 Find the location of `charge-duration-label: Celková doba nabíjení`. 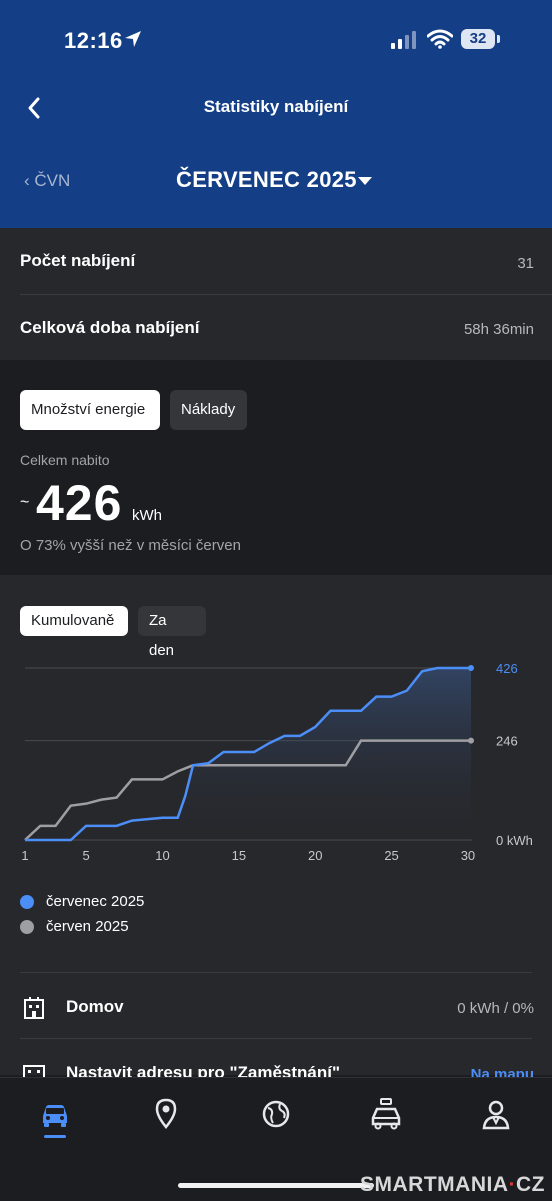

charge-duration-label: Celková doba nabíjení is located at coordinates (110, 327).